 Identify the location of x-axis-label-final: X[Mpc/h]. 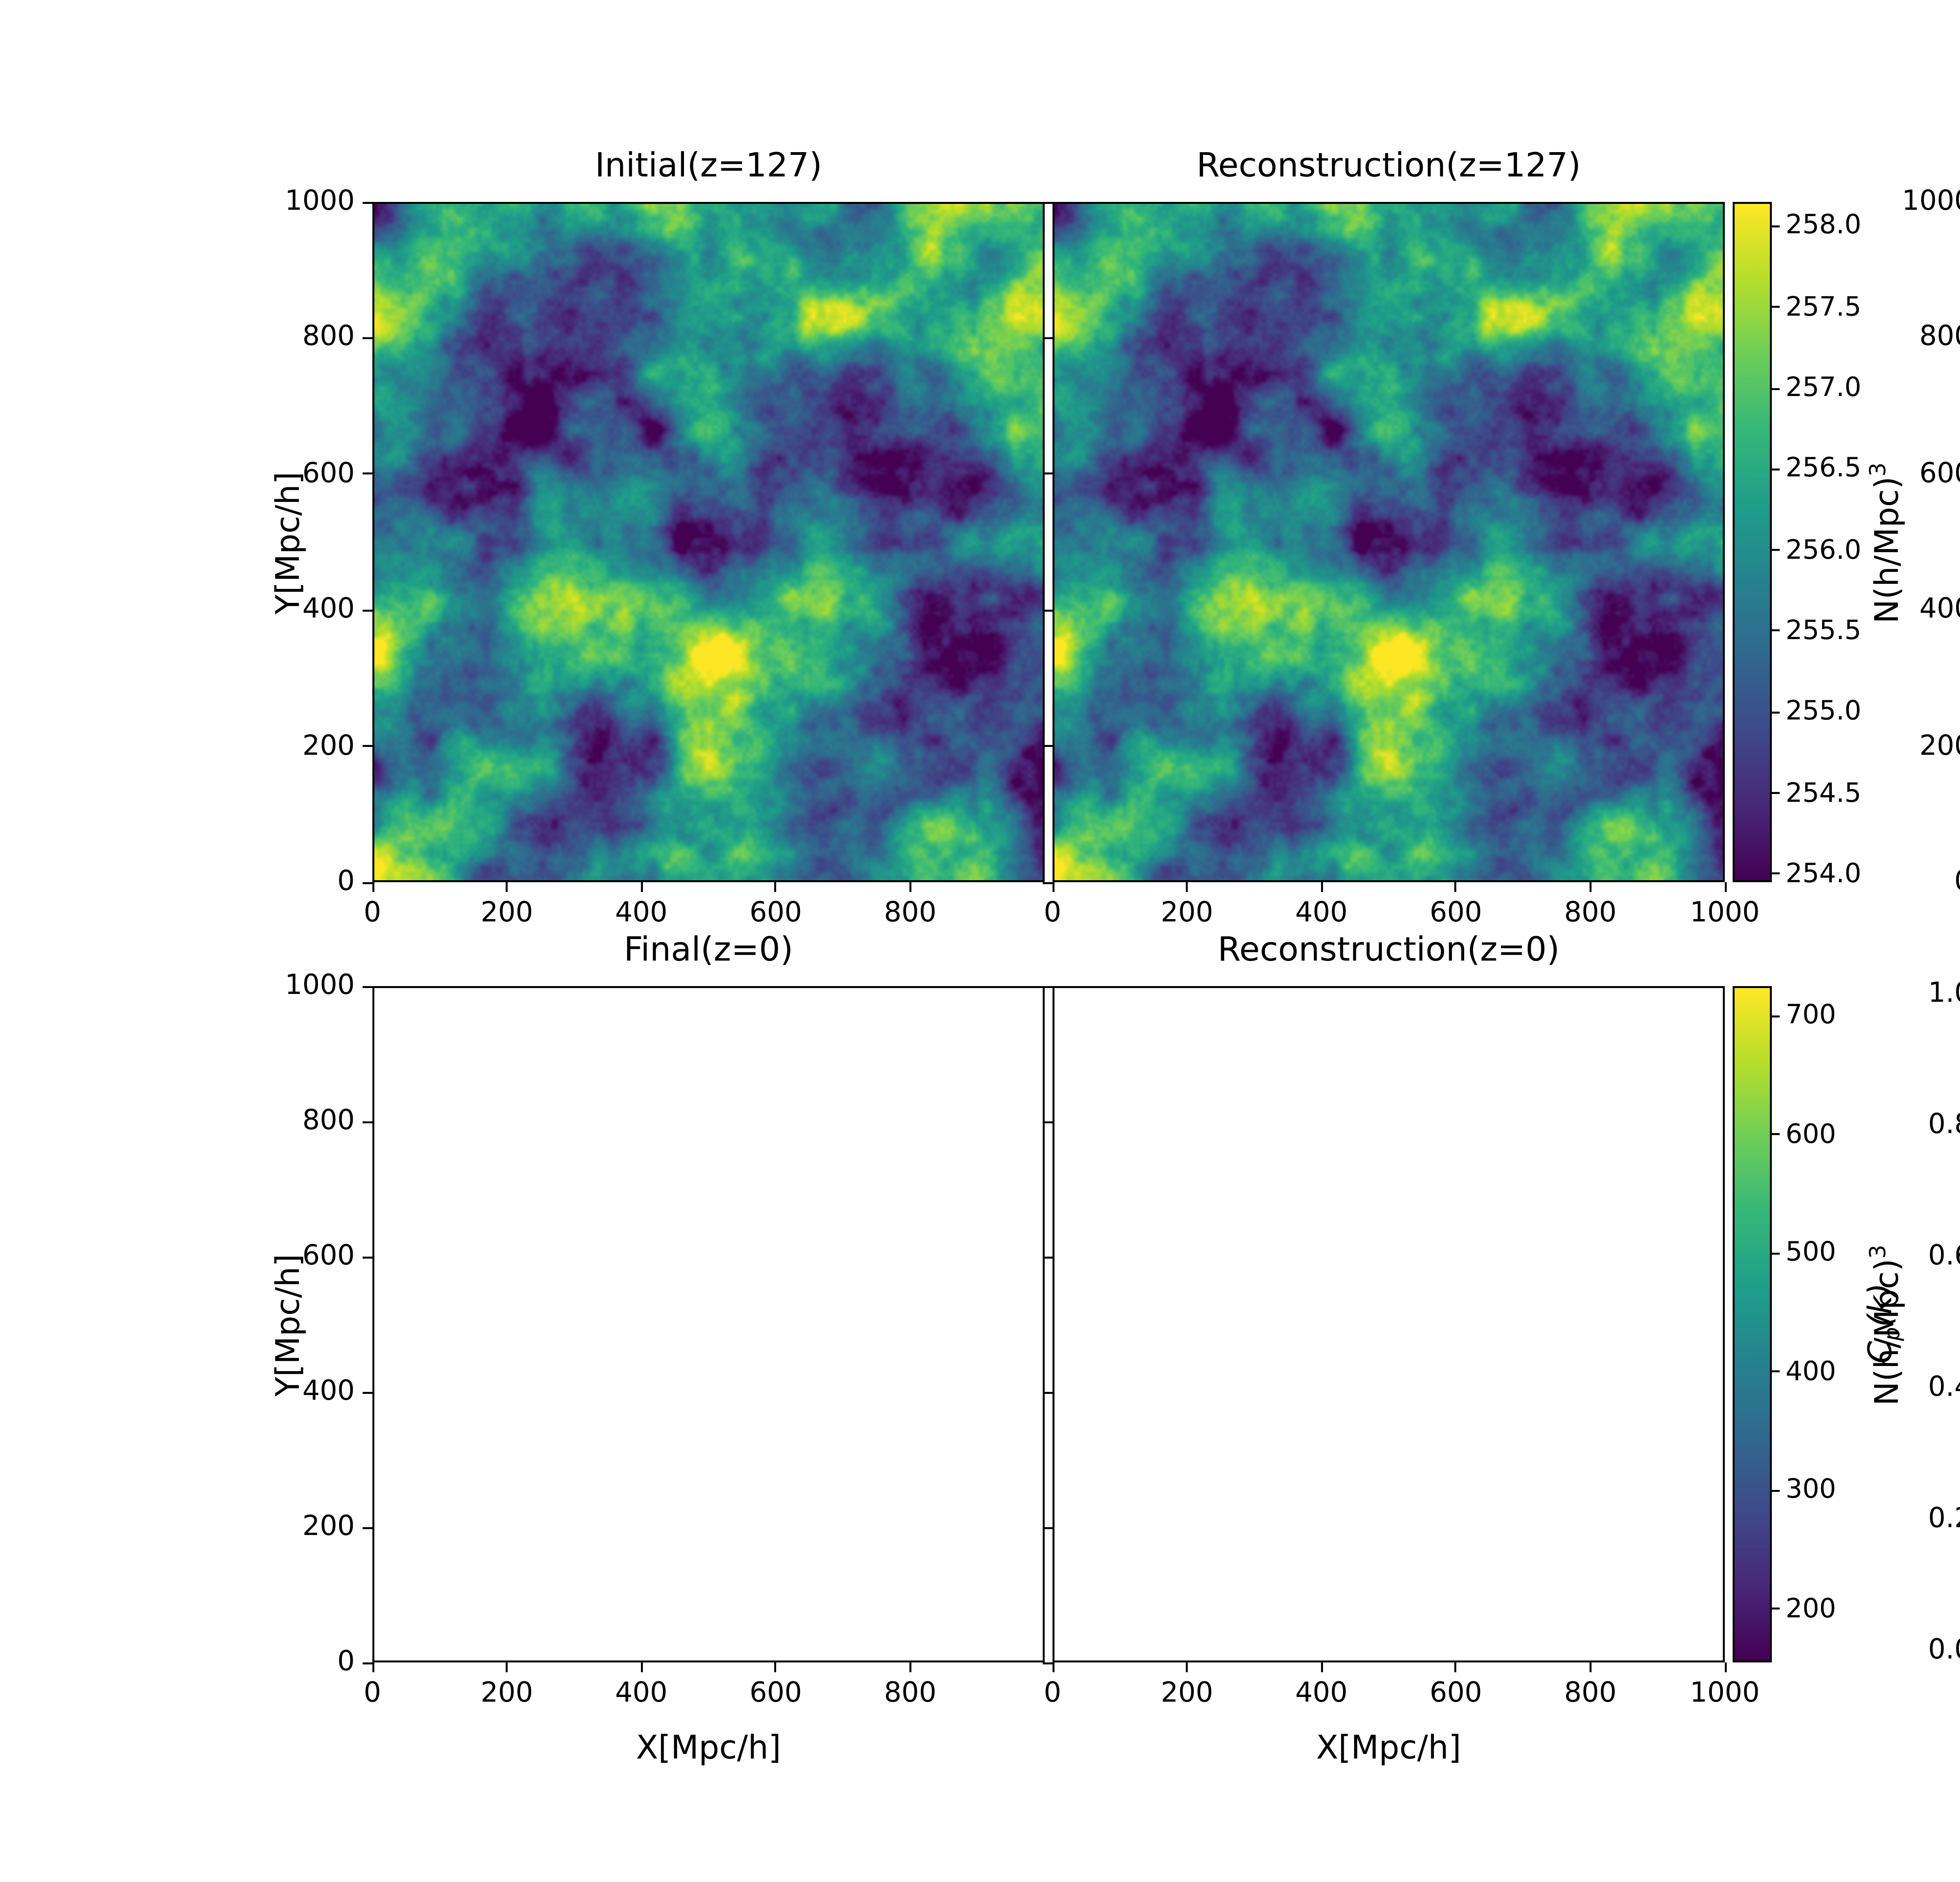
(708, 1747).